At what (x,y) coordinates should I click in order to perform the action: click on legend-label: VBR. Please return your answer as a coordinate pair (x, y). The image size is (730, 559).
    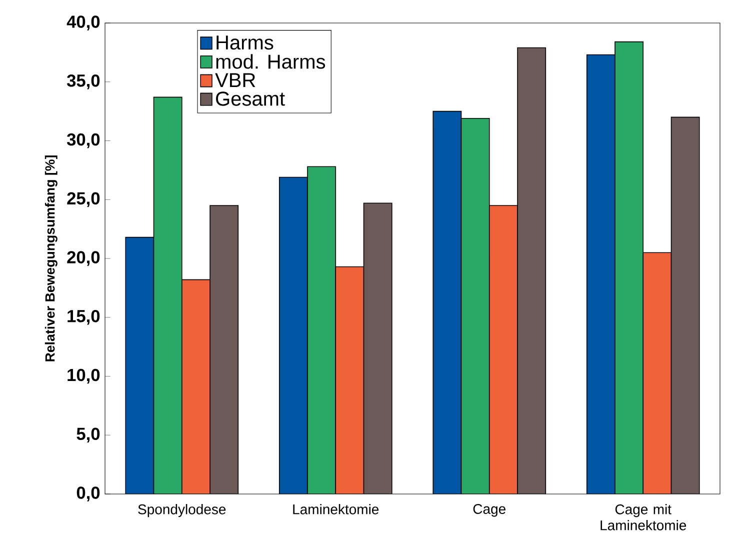
    Looking at the image, I should click on (235, 80).